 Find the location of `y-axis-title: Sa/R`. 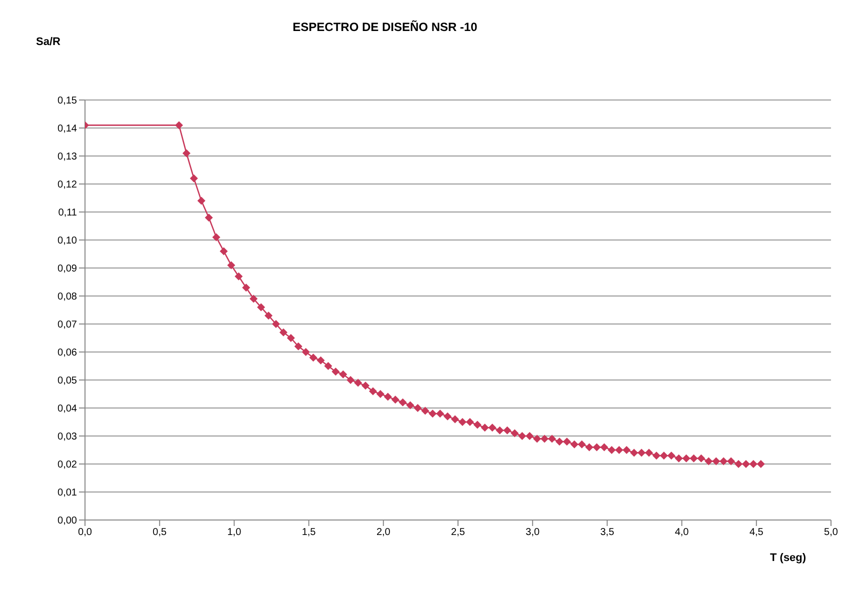

y-axis-title: Sa/R is located at coordinates (48, 42).